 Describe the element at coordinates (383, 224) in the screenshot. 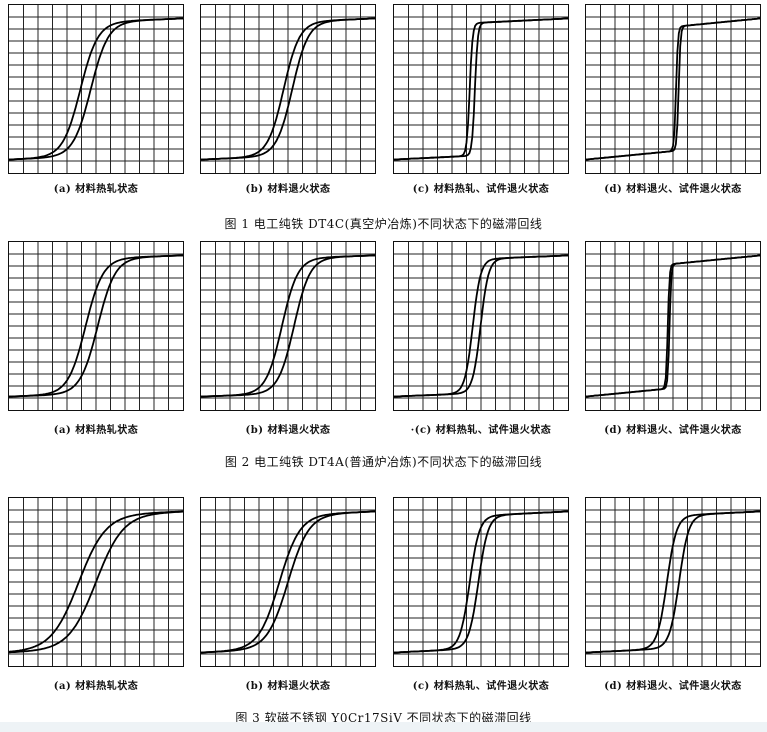

I see `figure-1-caption: 图 1 电工纯铁 DT4C(真空炉冶炼)不同状态下的磁滞回线` at that location.